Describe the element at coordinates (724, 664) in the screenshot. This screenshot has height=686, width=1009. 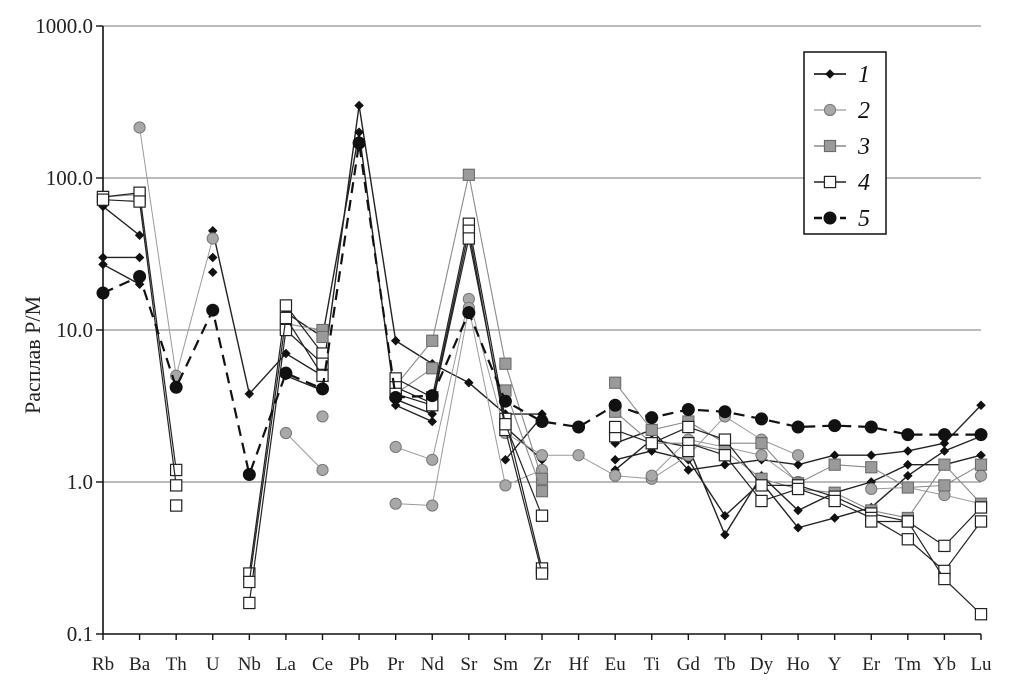
I see `x-tick-label-tb: Tb` at that location.